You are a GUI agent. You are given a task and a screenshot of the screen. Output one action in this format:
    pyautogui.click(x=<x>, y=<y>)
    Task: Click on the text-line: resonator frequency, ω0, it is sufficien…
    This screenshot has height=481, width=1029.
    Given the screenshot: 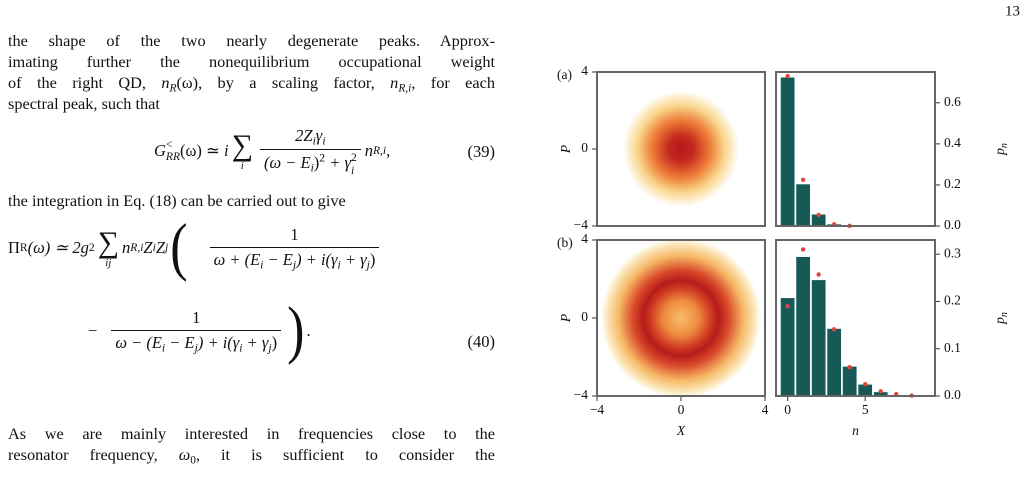 What is the action you would take?
    pyautogui.click(x=251, y=457)
    